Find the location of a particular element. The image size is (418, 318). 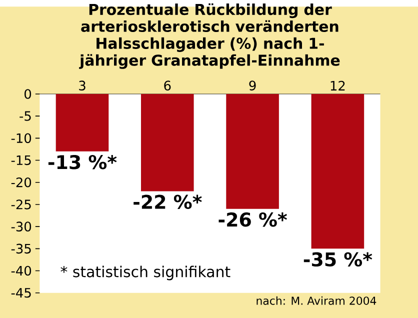

x-tick-label: 9 is located at coordinates (252, 85).